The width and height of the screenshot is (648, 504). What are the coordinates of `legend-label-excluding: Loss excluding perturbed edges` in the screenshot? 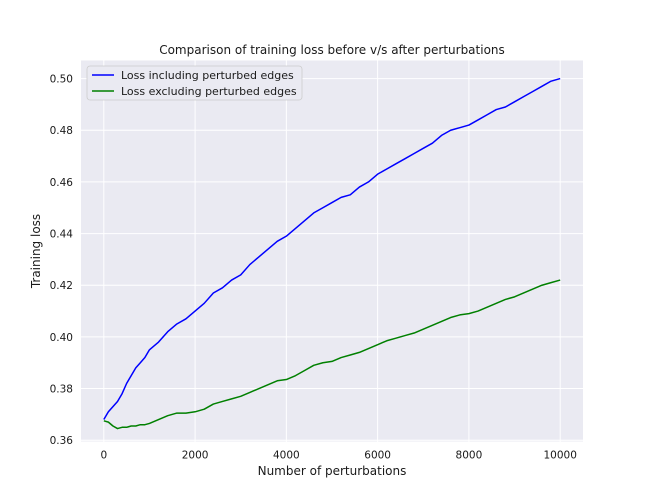 It's located at (209, 91).